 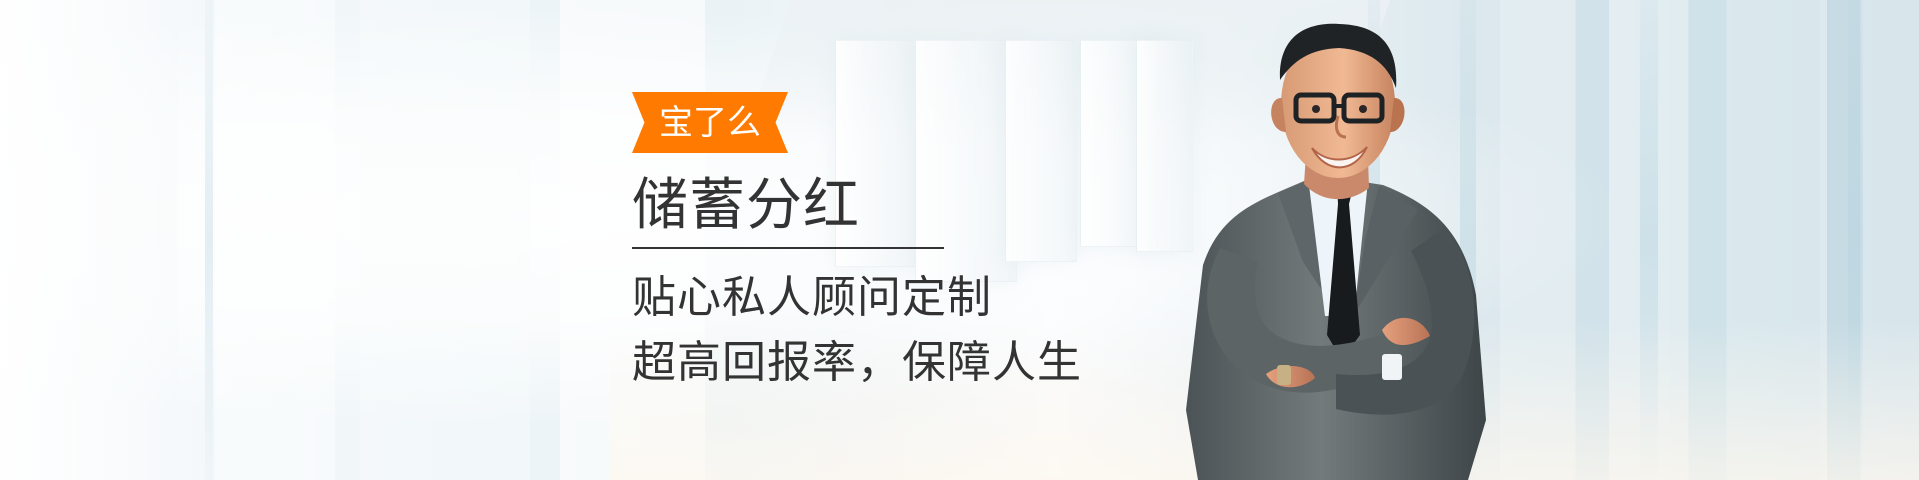 What do you see at coordinates (1397, 114) in the screenshot?
I see `right-ear` at bounding box center [1397, 114].